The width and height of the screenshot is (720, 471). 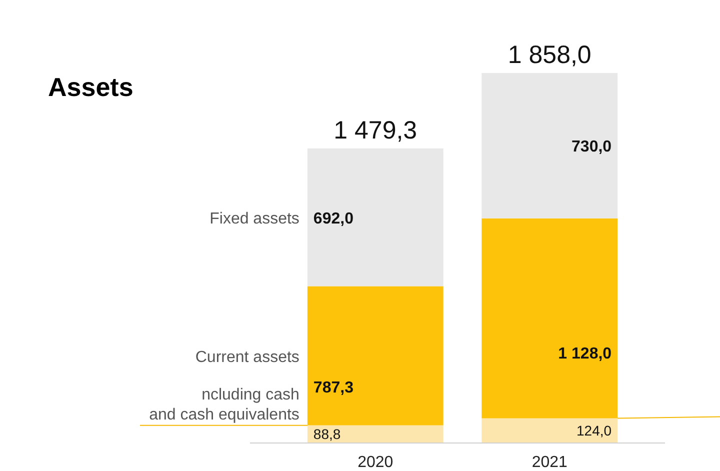 I want to click on data-label: 124,0, so click(x=594, y=430).